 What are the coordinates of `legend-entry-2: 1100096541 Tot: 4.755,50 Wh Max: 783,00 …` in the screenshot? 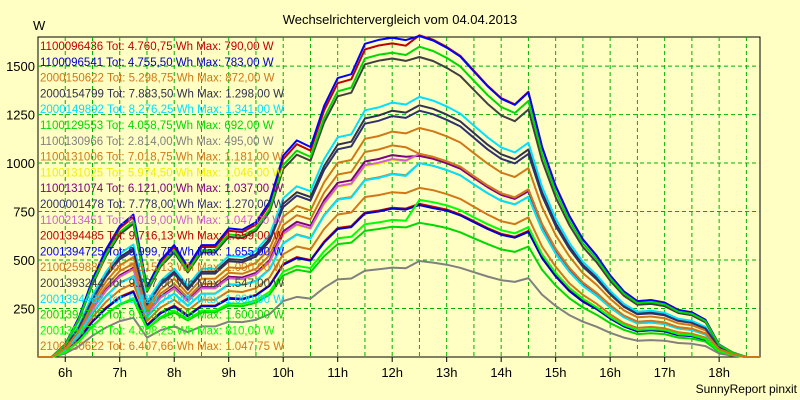 It's located at (157, 63).